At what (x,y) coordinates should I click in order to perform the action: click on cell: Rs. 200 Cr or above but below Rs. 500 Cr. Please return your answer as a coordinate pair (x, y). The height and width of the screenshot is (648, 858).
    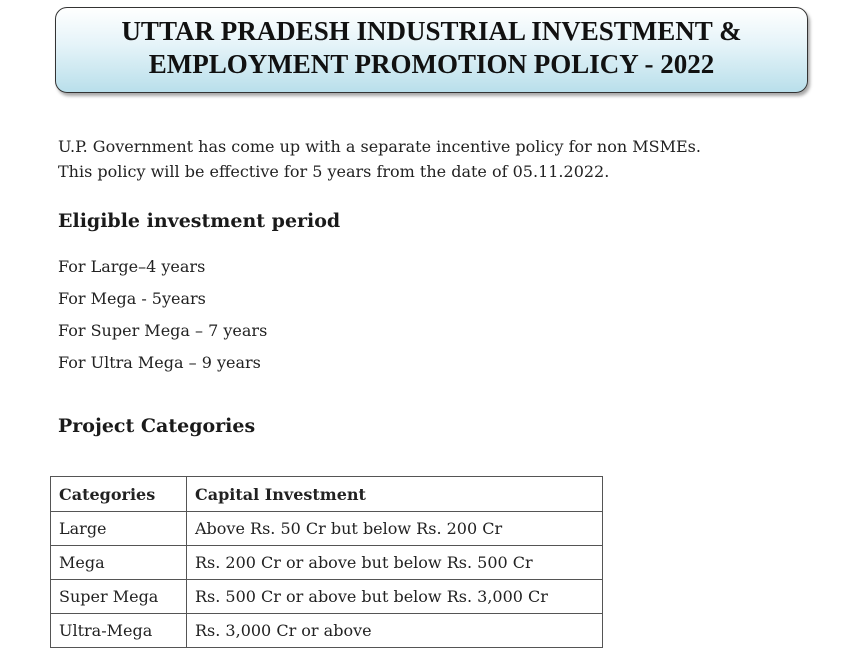
    Looking at the image, I should click on (394, 562).